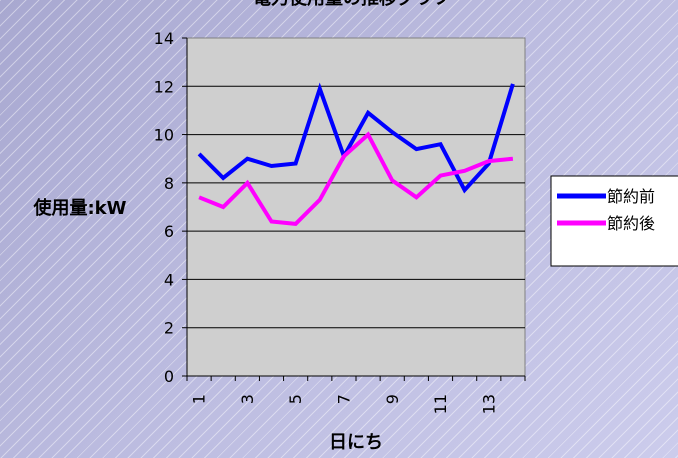  I want to click on x-axis-ticks: 1 3 5 7 9 11 13, so click(356, 395).